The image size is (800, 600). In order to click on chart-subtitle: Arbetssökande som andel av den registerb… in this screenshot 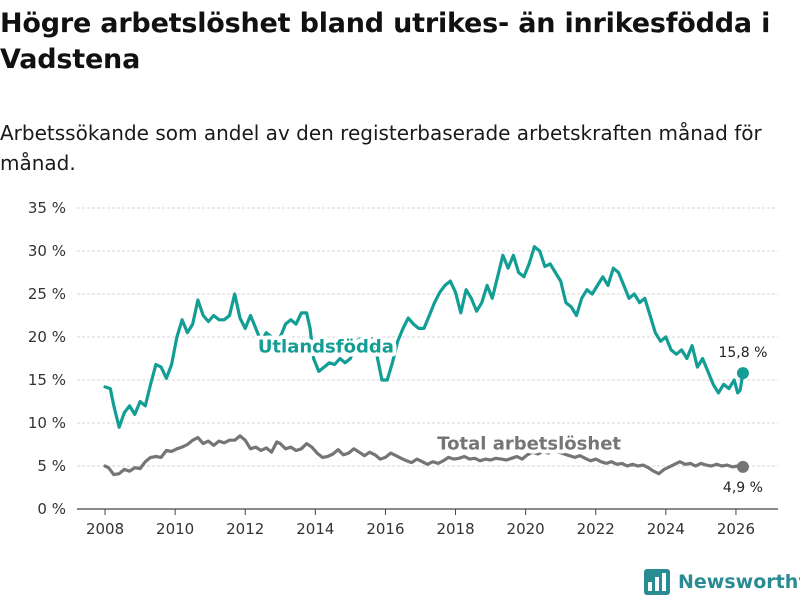, I will do `click(381, 148)`.